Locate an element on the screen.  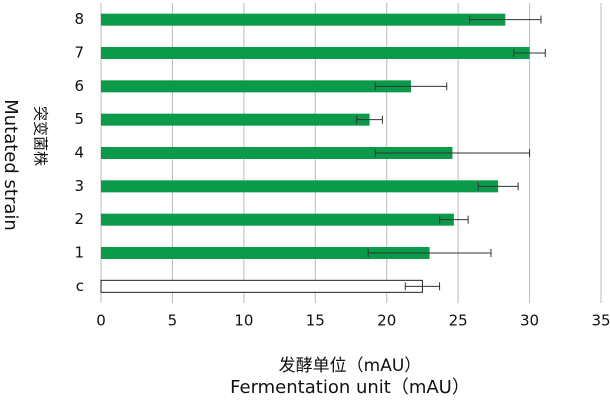
y-axis-label-cn: 突变菌株 is located at coordinates (41, 136).